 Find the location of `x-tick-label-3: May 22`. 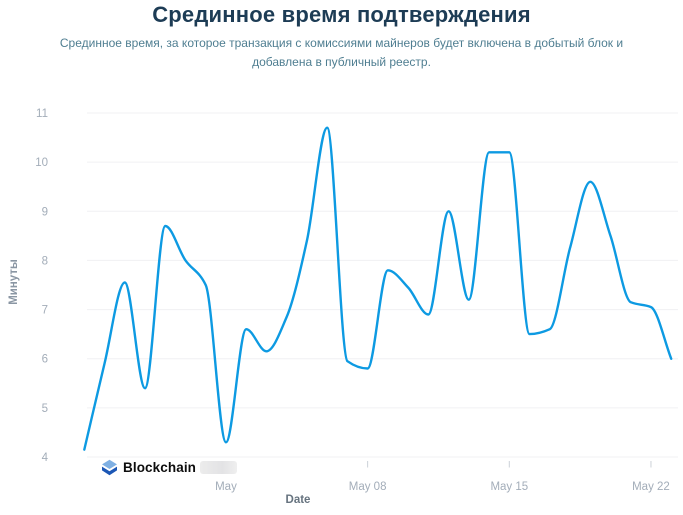

x-tick-label-3: May 22 is located at coordinates (651, 487).